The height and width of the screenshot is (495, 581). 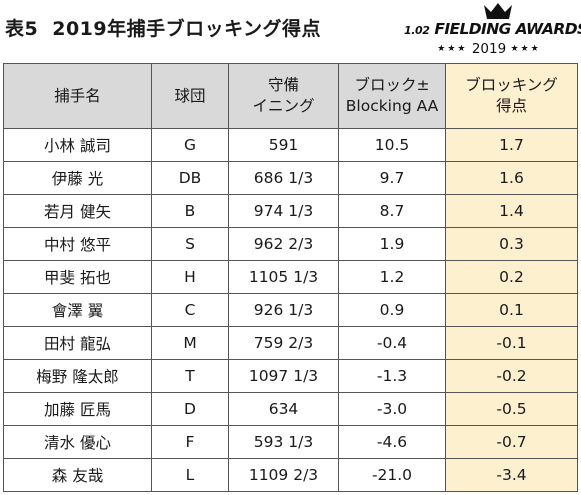 I want to click on logo-stars-right: ★★★, so click(x=525, y=49).